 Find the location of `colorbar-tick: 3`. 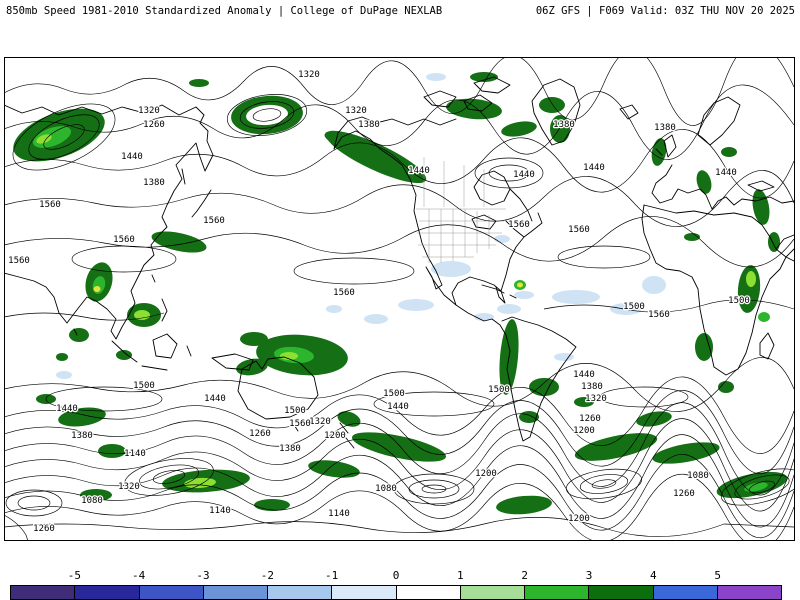

colorbar-tick: 3 is located at coordinates (589, 575).